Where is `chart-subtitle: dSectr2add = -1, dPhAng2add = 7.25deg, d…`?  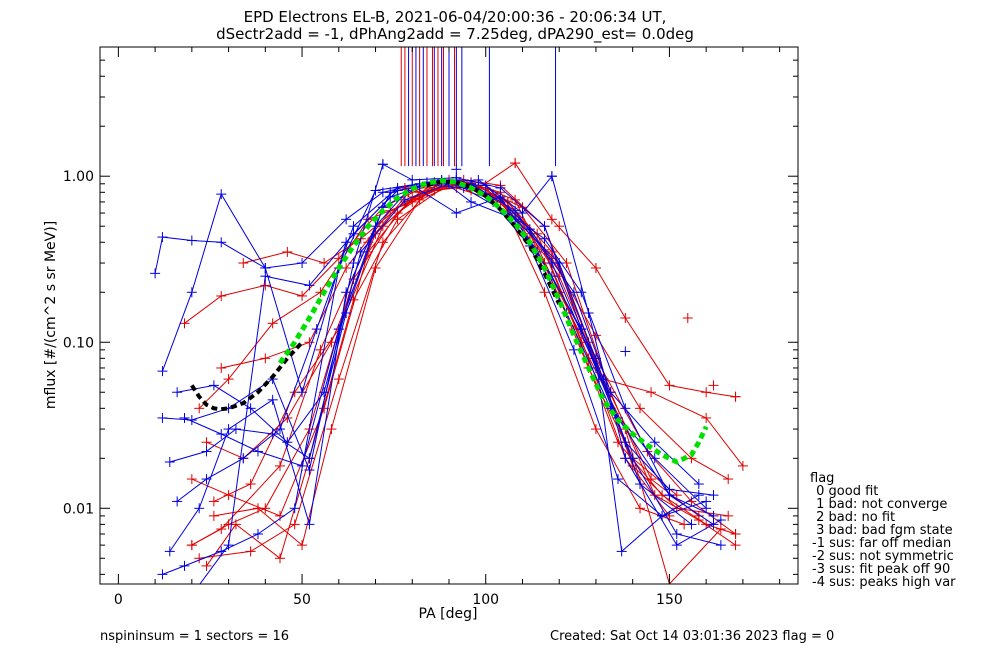 chart-subtitle: dSectr2add = -1, dPhAng2add = 7.25deg, d… is located at coordinates (455, 34).